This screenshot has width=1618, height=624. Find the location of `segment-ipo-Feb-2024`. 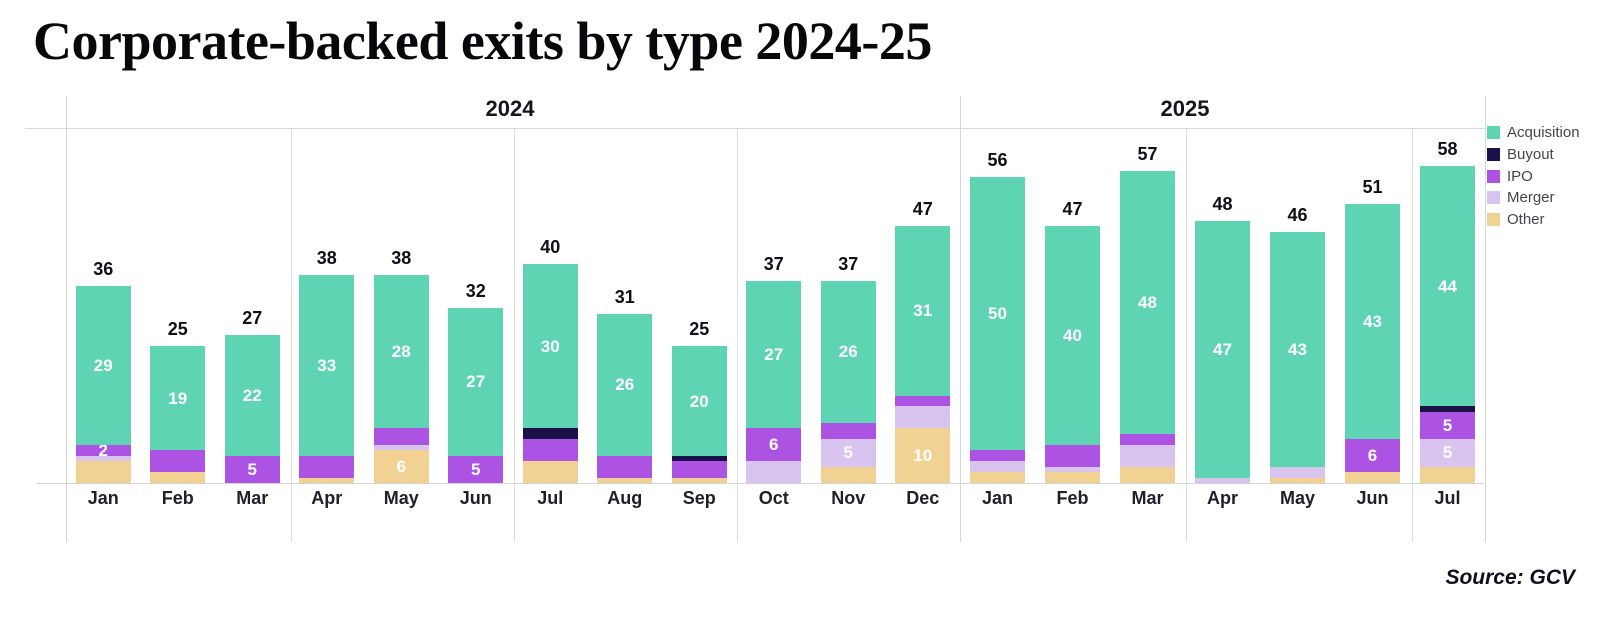

segment-ipo-Feb-2024 is located at coordinates (178, 461).